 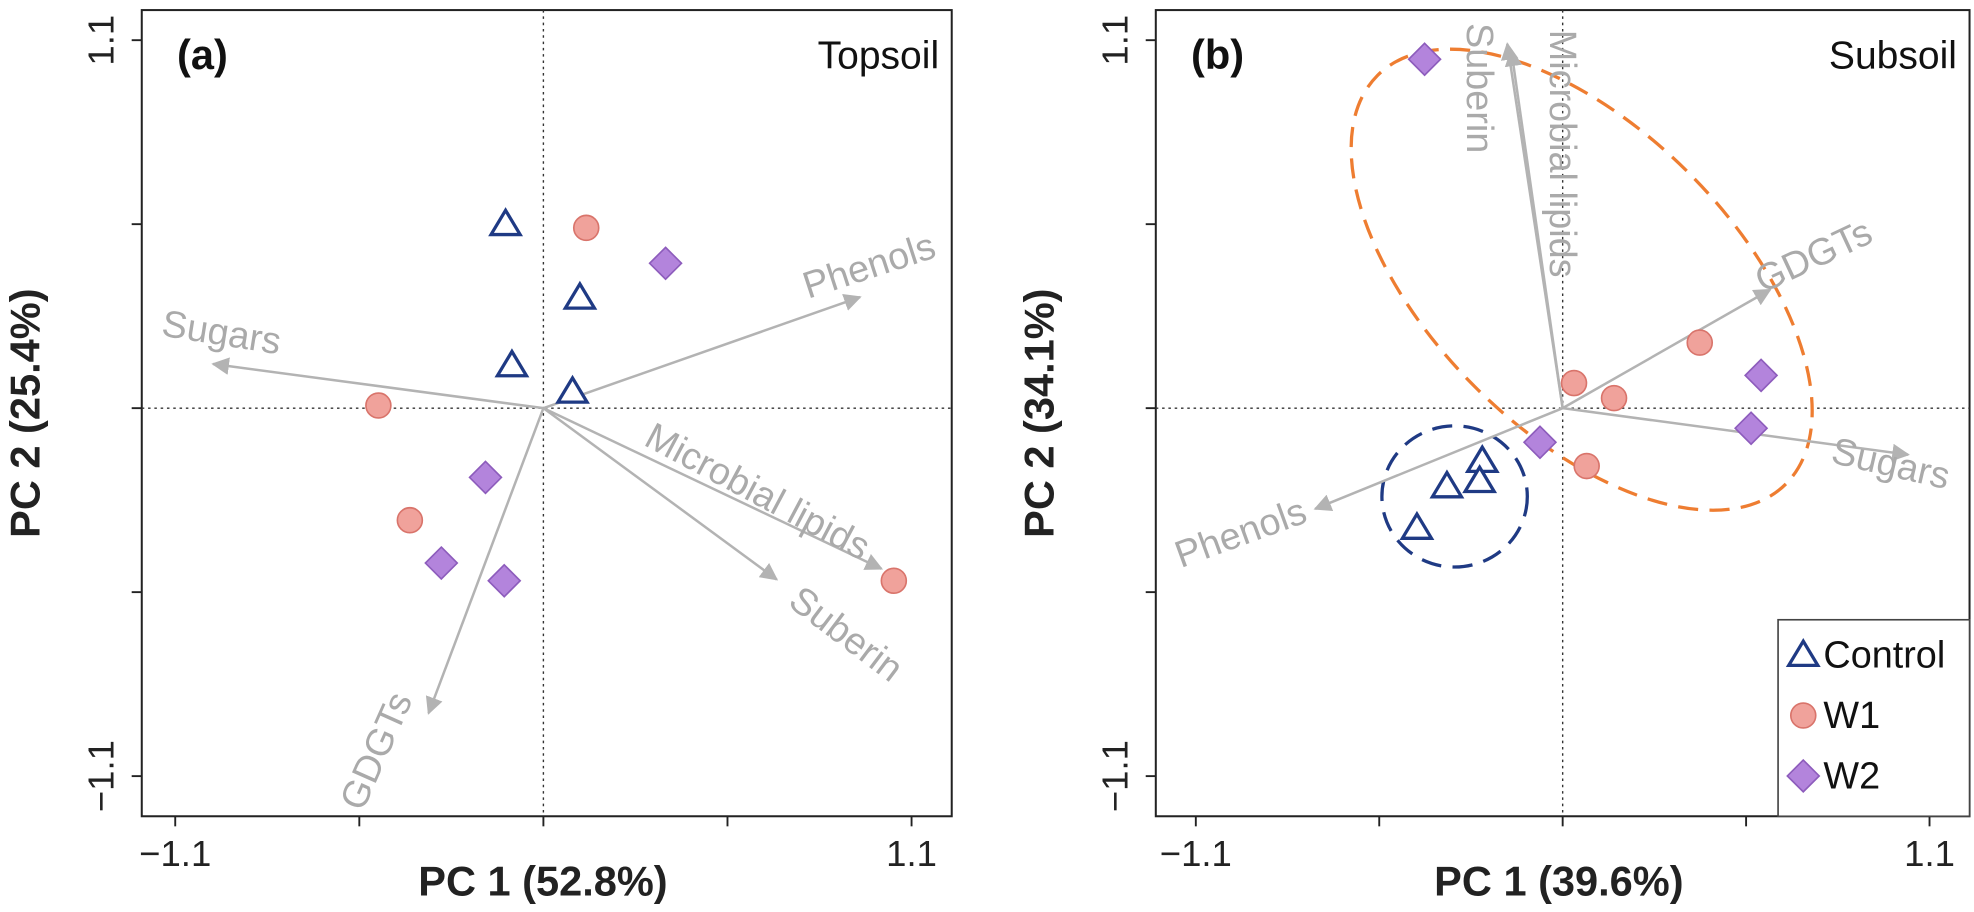 I want to click on legend-label: Control, so click(x=1884, y=656).